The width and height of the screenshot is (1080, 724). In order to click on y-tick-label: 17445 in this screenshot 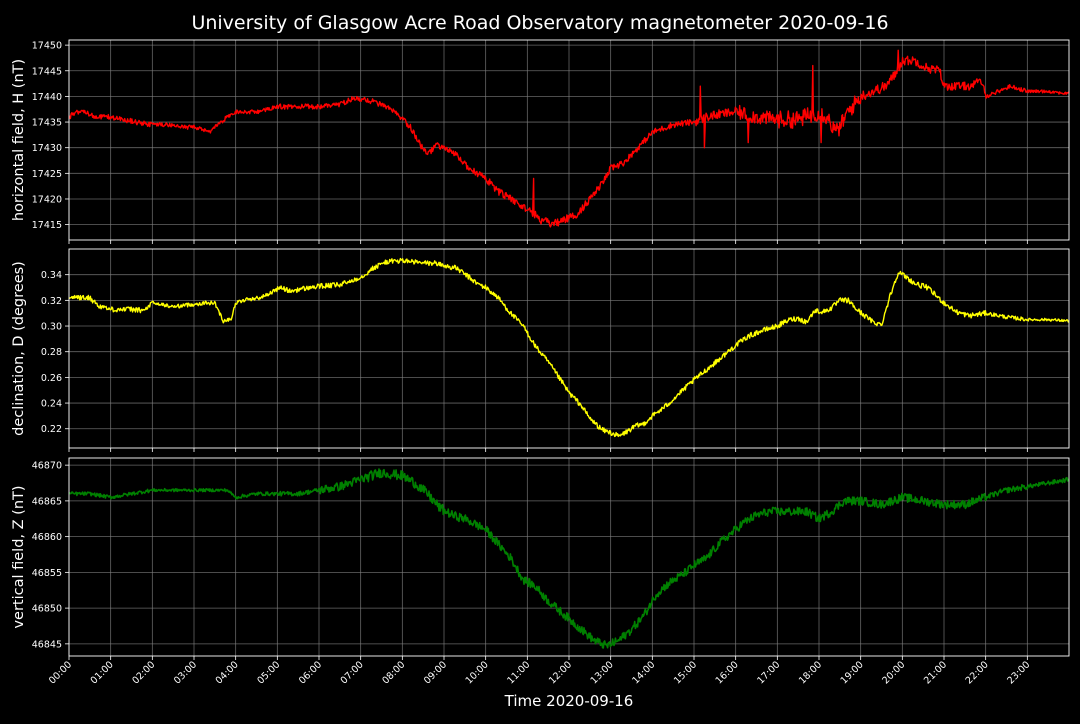, I will do `click(47, 71)`.